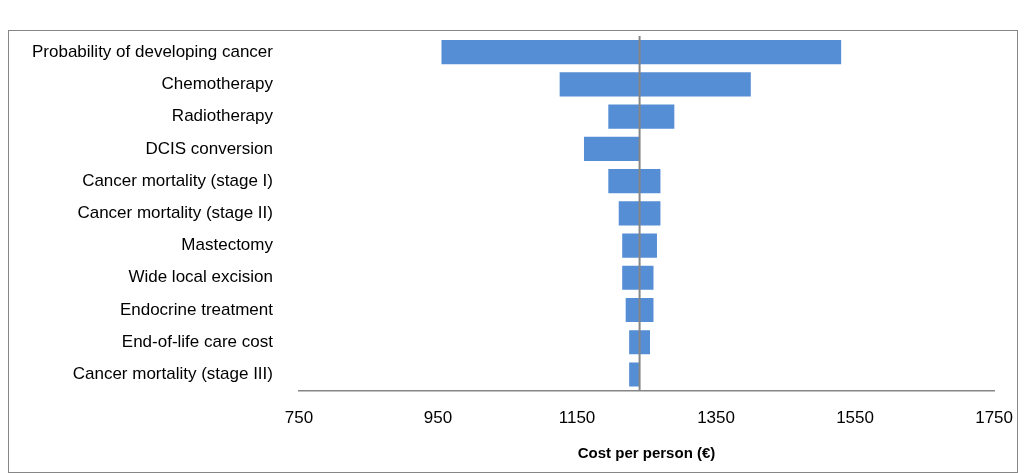 The width and height of the screenshot is (1025, 473). Describe the element at coordinates (196, 309) in the screenshot. I see `y-tick-label: Endocrine treatment` at that location.